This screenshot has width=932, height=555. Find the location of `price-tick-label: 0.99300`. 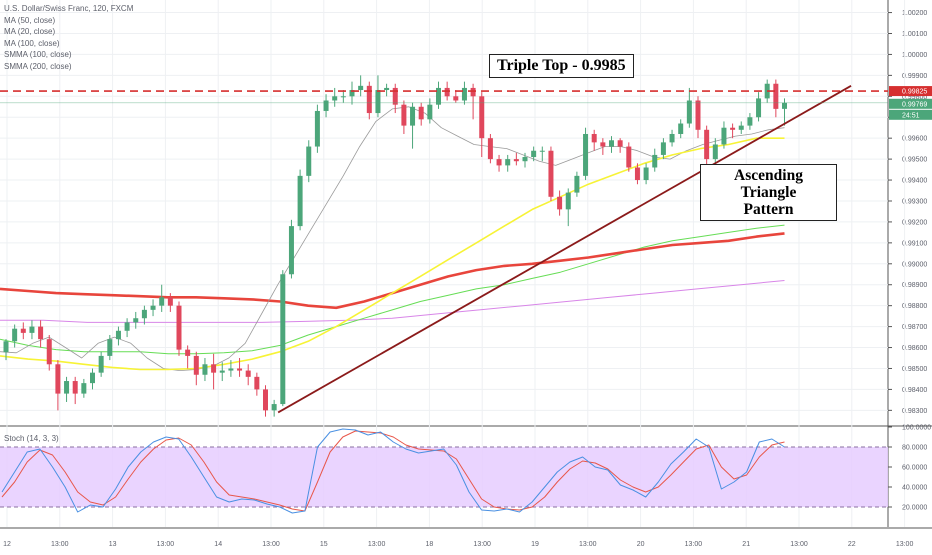

price-tick-label: 0.99300 is located at coordinates (914, 201).